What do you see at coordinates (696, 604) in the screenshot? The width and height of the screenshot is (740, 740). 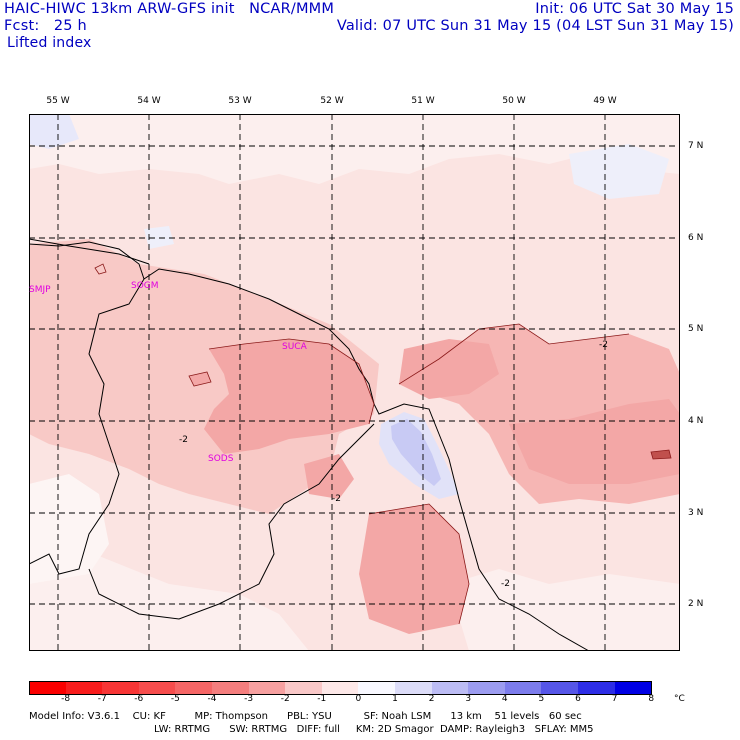 I see `lat-label: 2 N` at bounding box center [696, 604].